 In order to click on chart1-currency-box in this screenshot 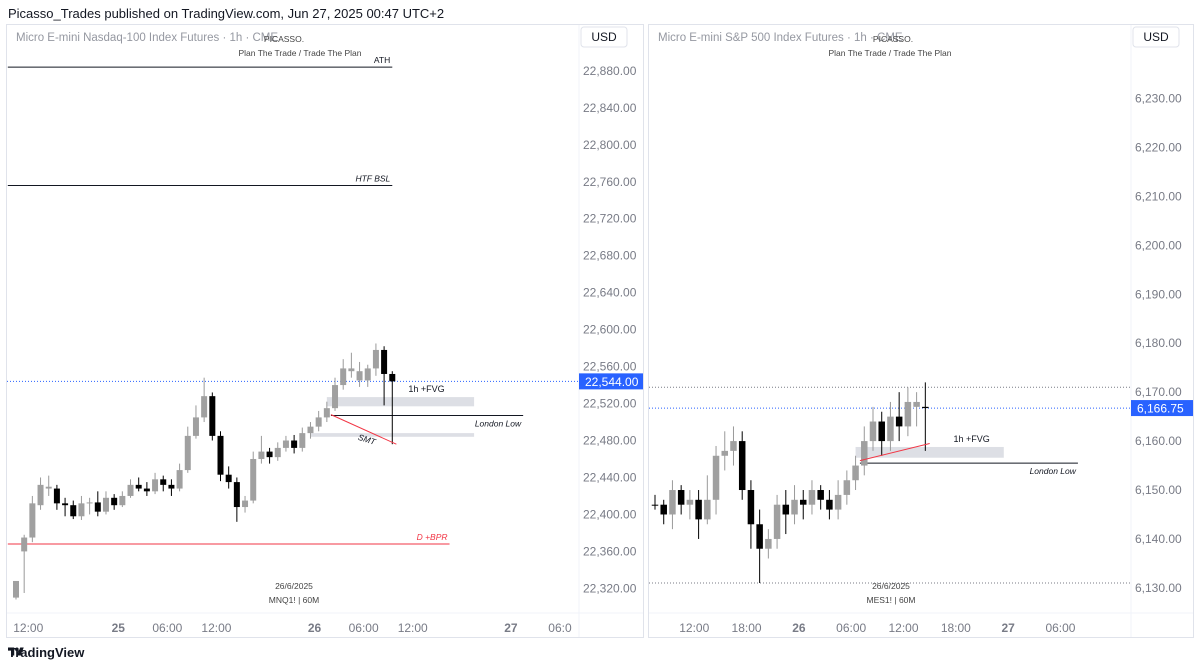, I will do `click(604, 37)`.